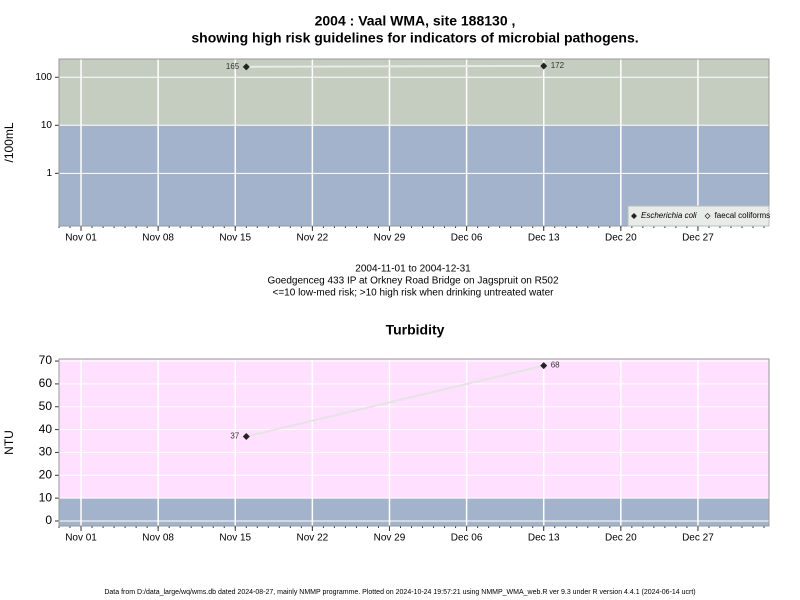 The height and width of the screenshot is (600, 800). I want to click on data-label: 165, so click(233, 66).